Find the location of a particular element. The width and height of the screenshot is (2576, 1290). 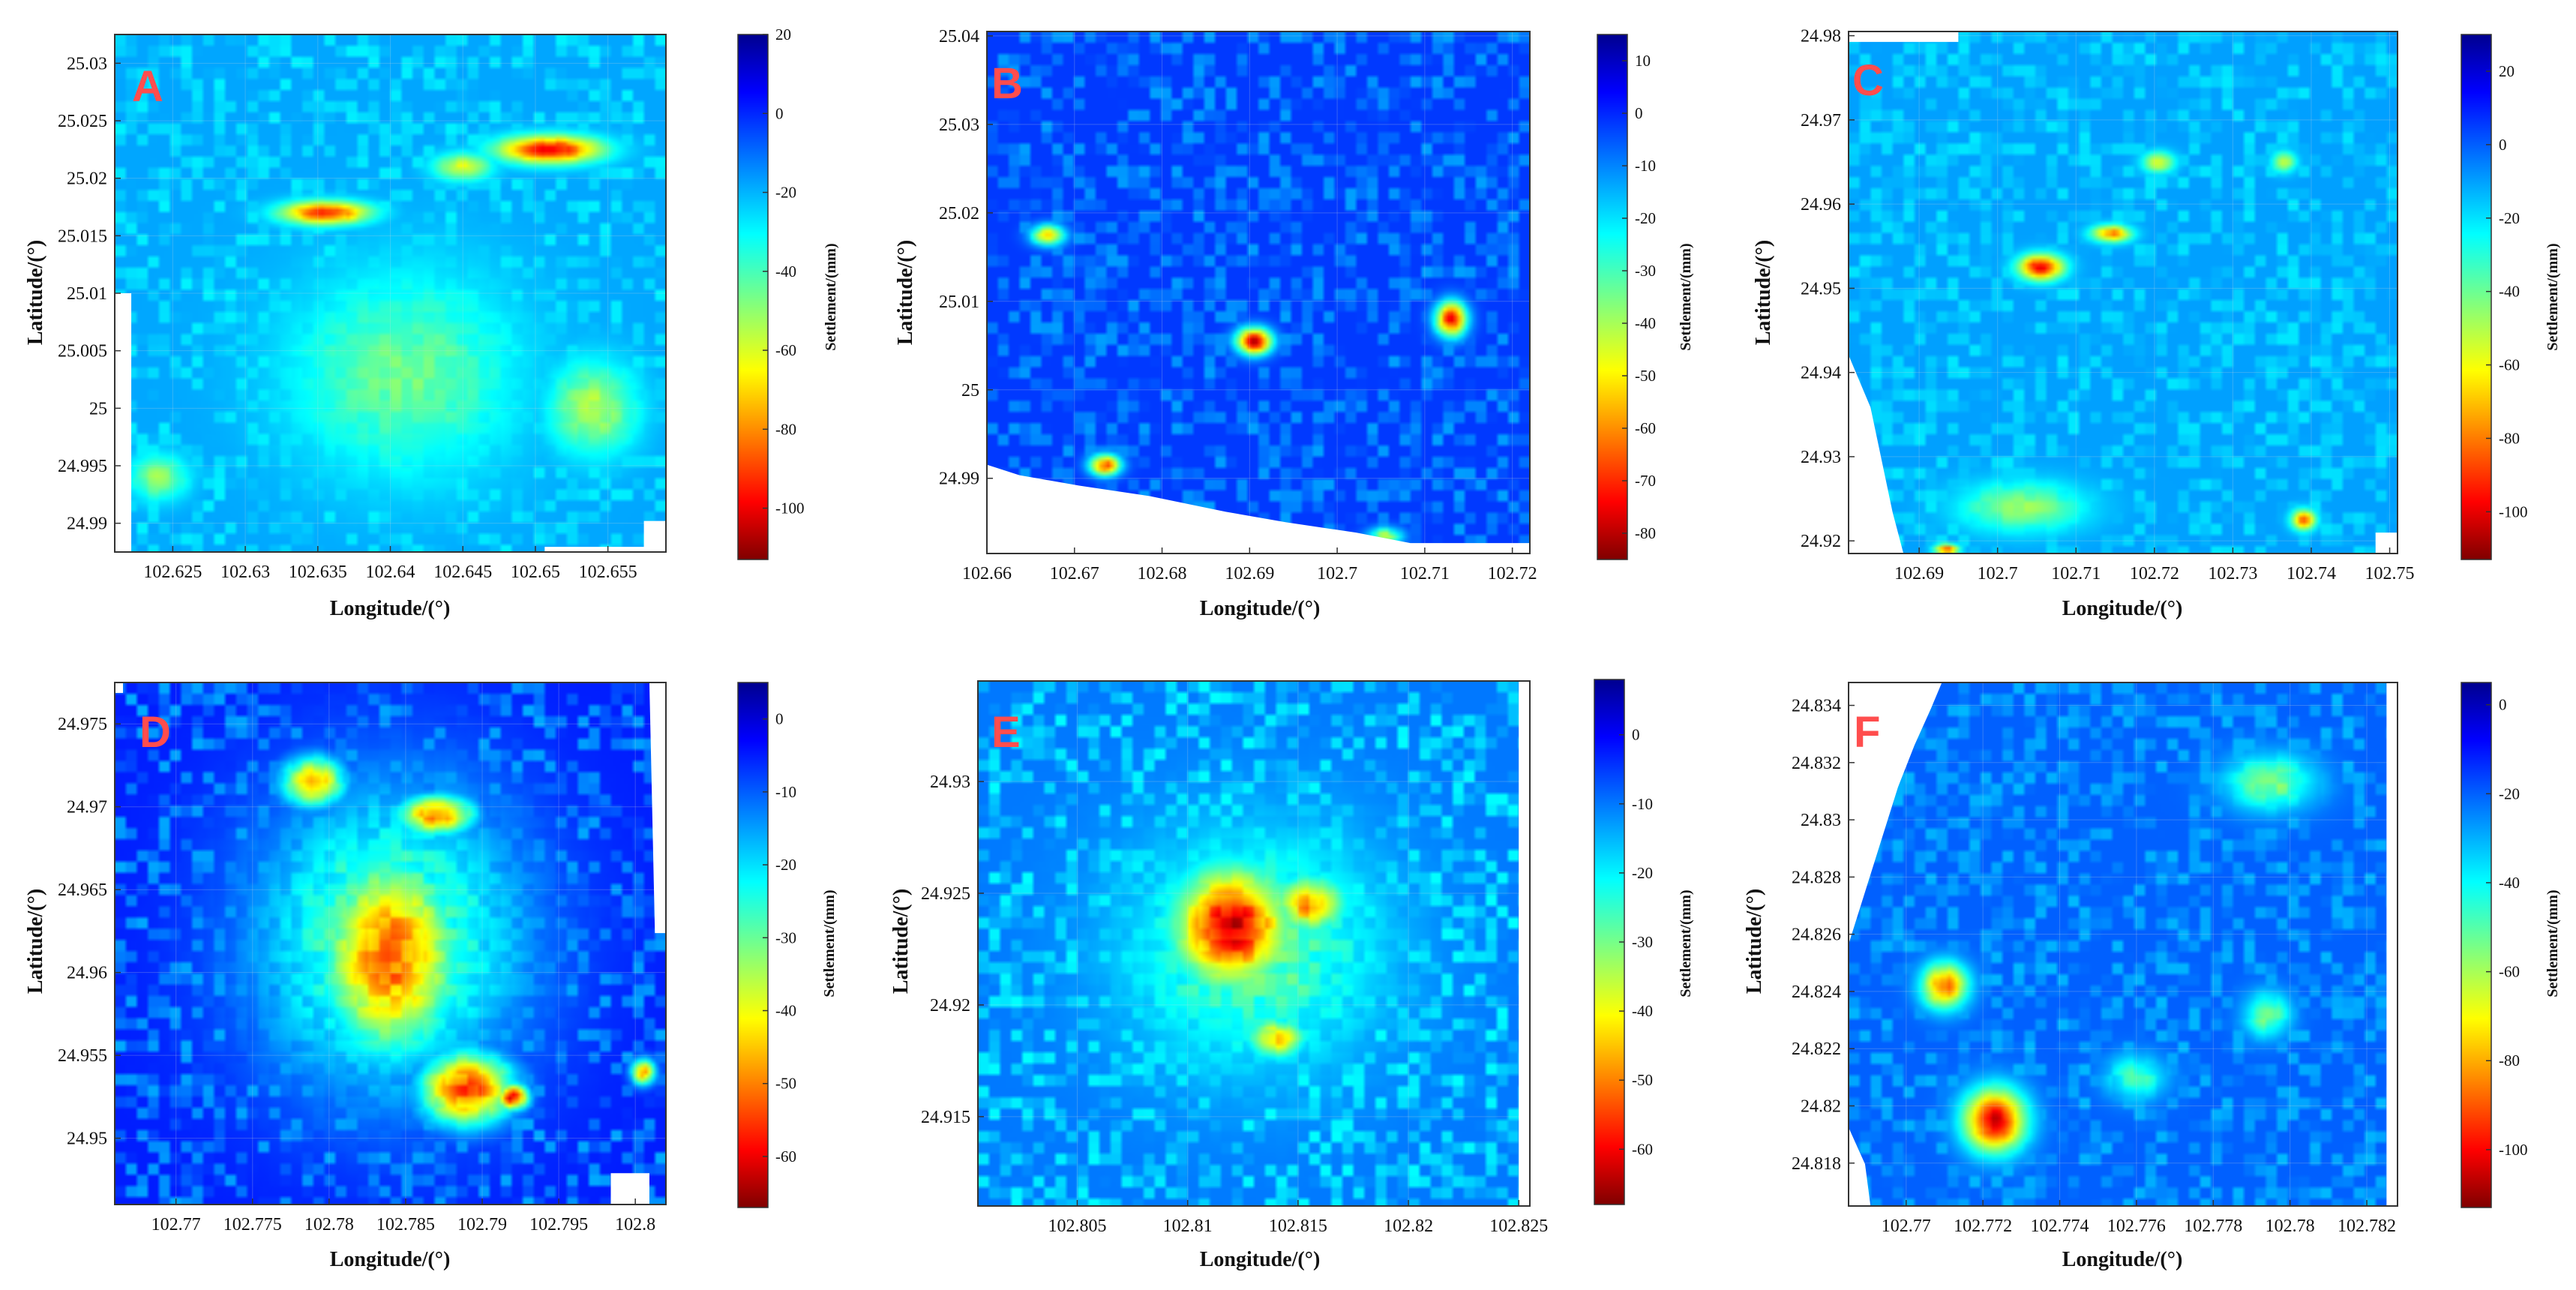

panel-d-heatmap-raster is located at coordinates (391, 943).